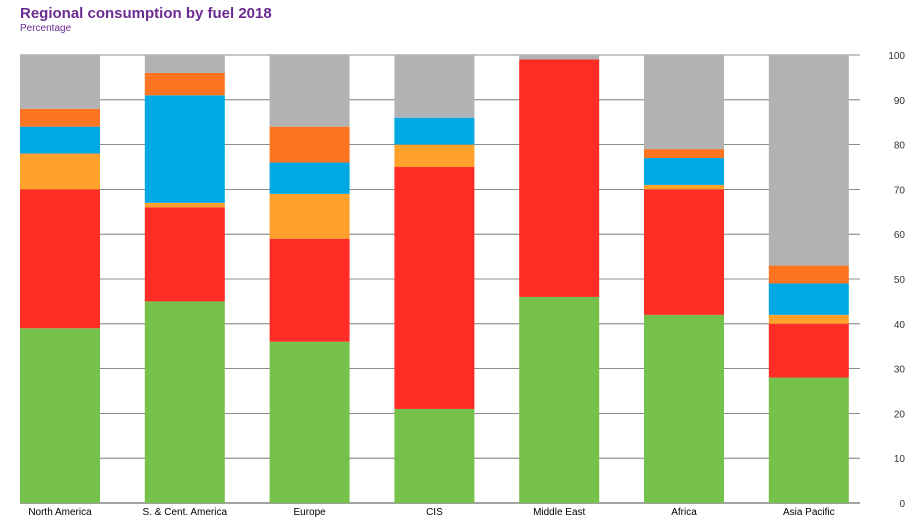 This screenshot has height=520, width=922. I want to click on x-category-label: Asia Pacific, so click(809, 512).